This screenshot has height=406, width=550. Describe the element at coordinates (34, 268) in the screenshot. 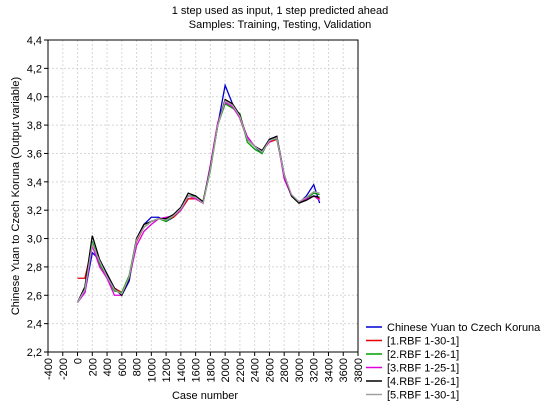

I see `y-tick-label: 2,8` at that location.